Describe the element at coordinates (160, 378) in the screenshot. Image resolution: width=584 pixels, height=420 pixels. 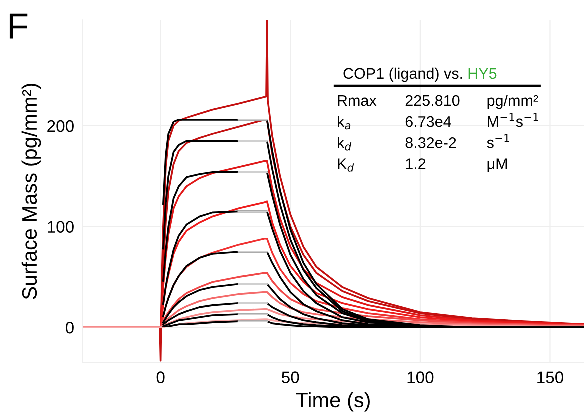
I see `x-tick-label: 0` at that location.